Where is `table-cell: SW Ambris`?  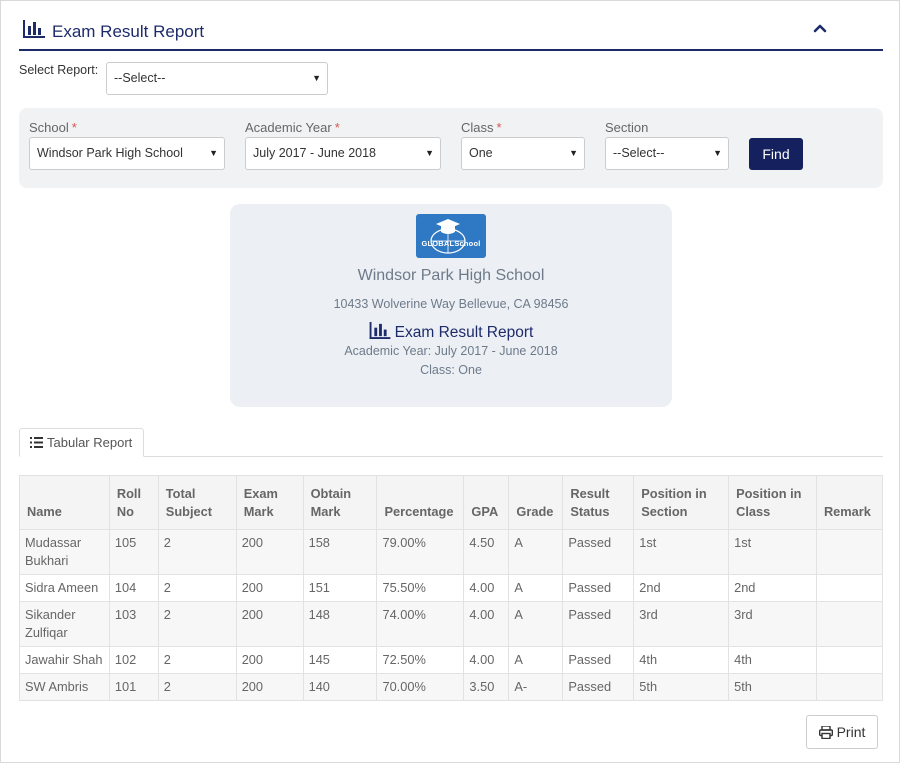
table-cell: SW Ambris is located at coordinates (64, 687).